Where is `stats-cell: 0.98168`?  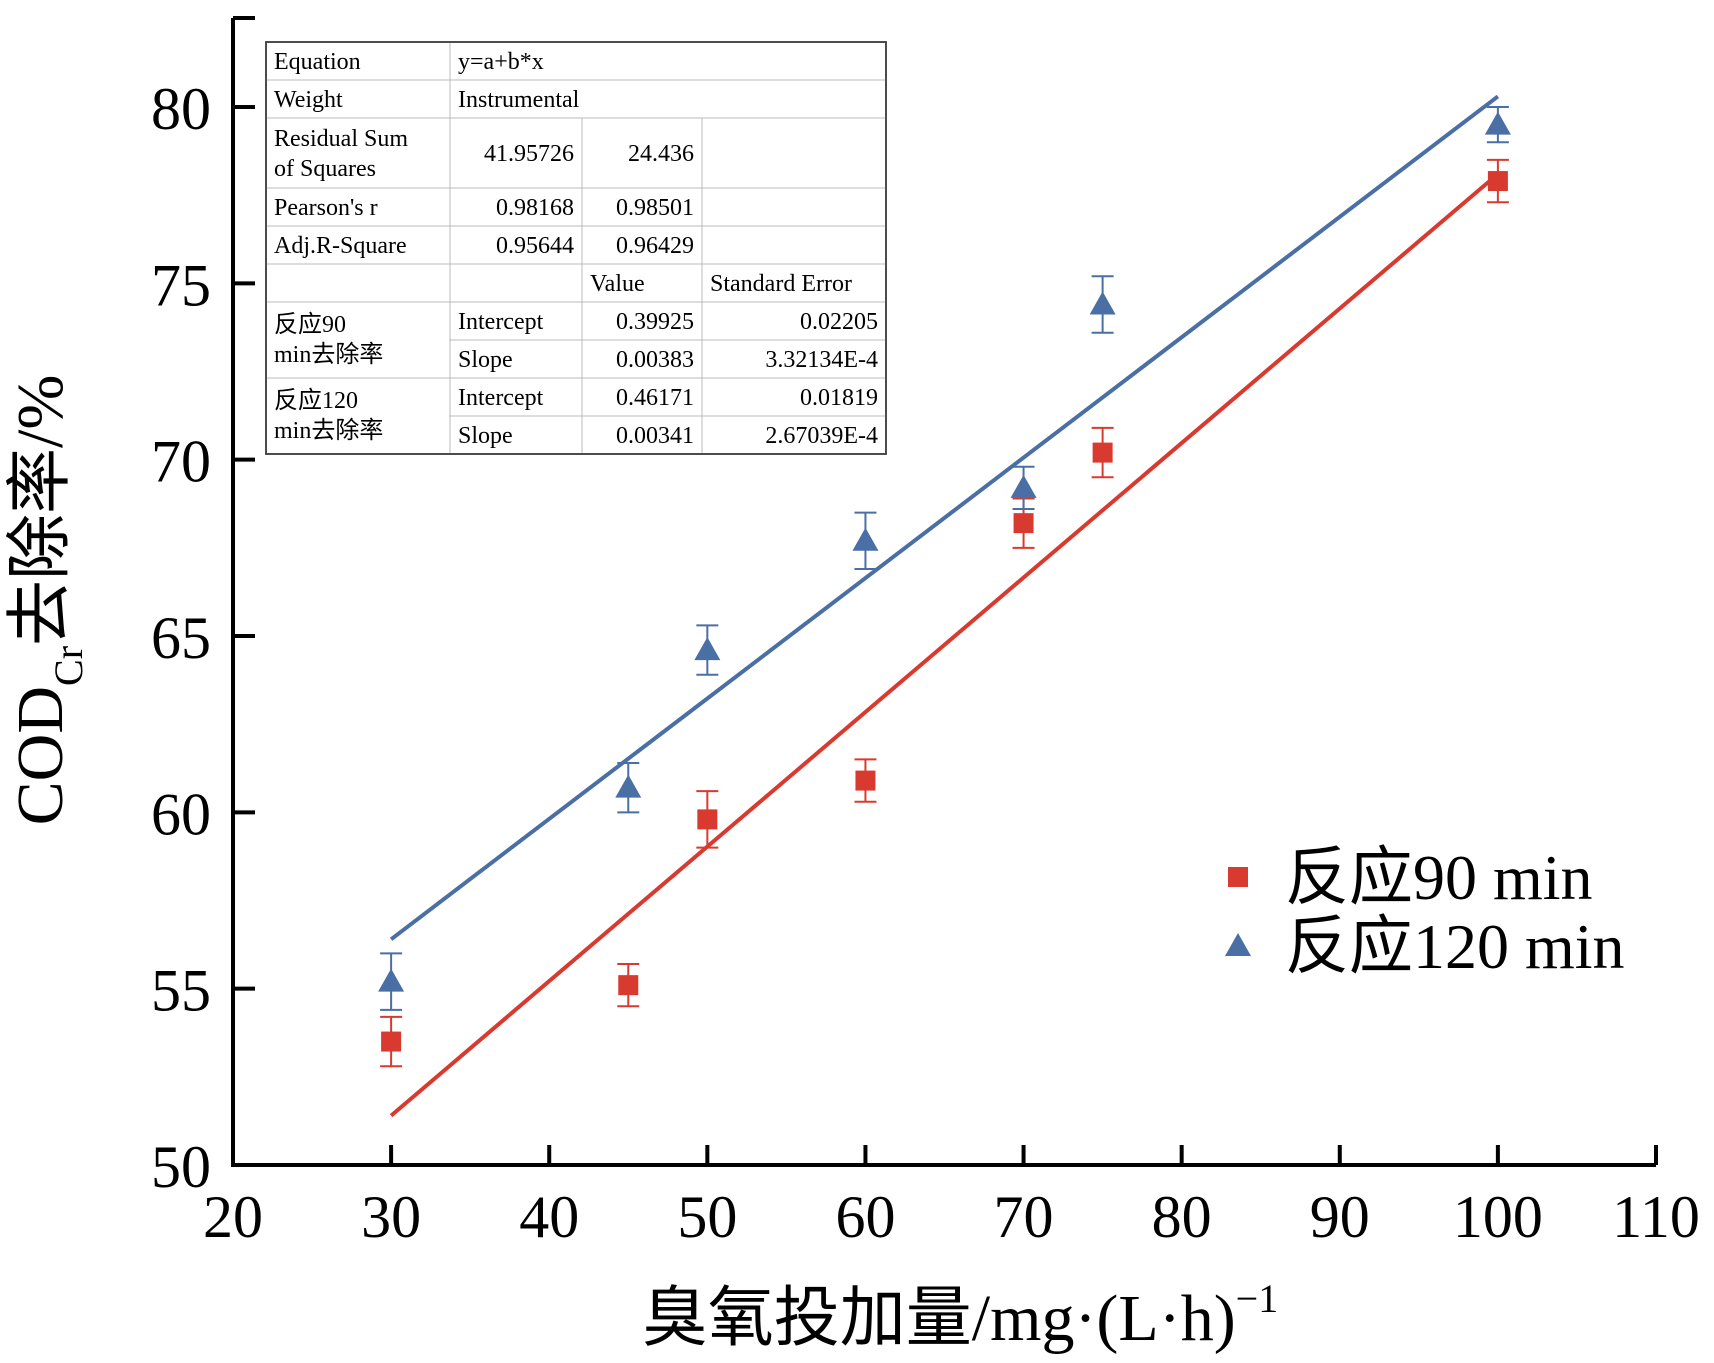 stats-cell: 0.98168 is located at coordinates (535, 208).